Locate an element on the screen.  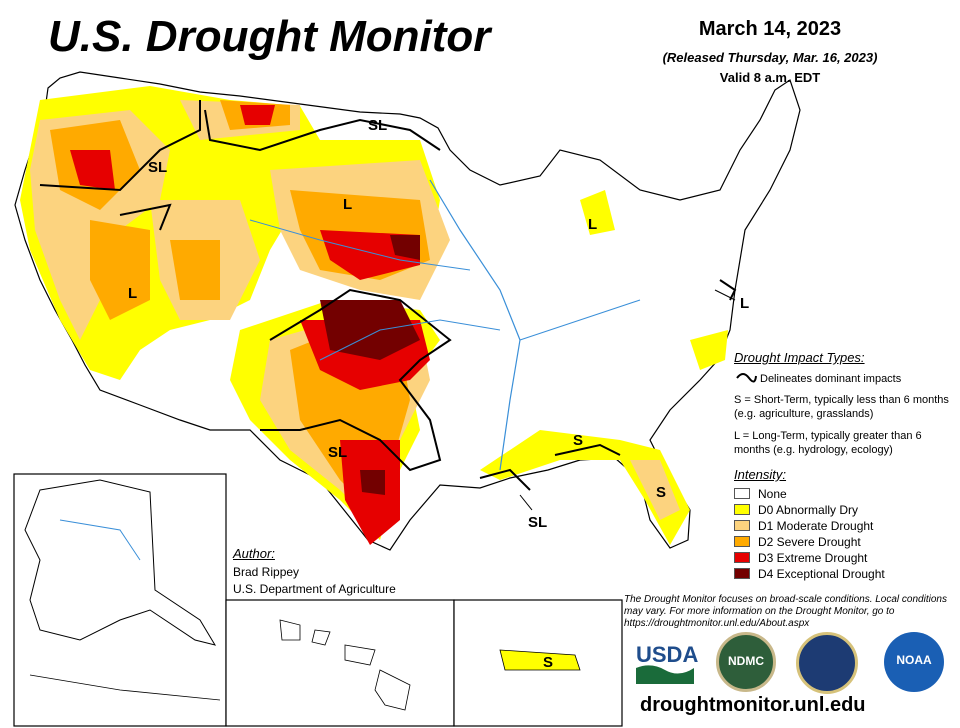
page-title: U.S. Drought Monitor is located at coordinates (269, 36).